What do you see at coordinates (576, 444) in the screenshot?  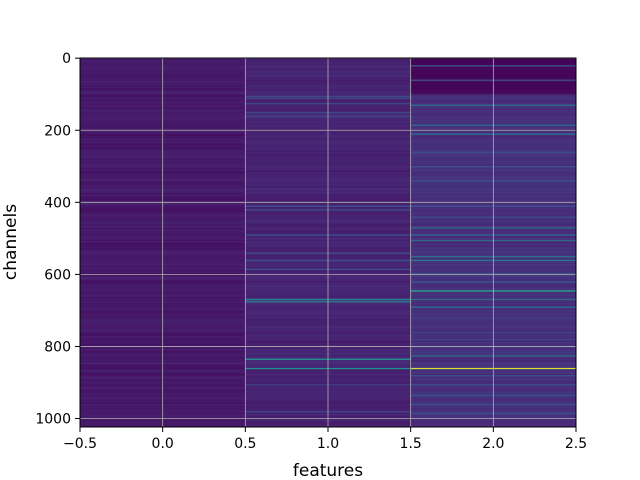 I see `x-tick-label: 2.5` at bounding box center [576, 444].